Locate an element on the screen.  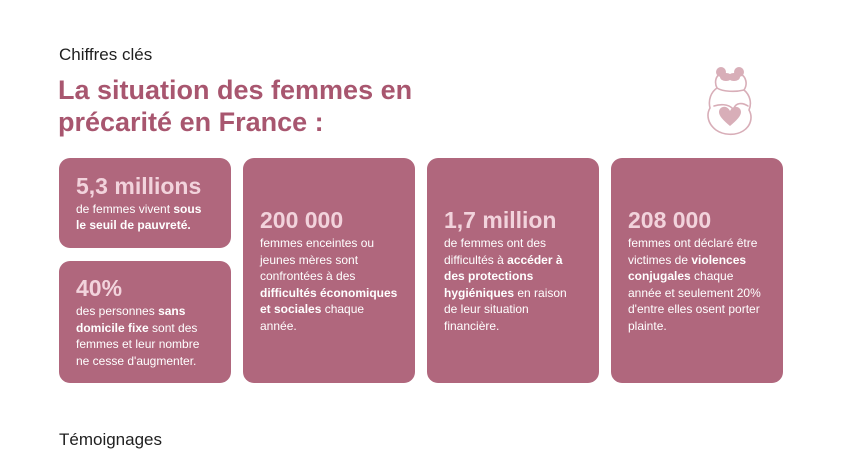
stat-highlight: sous le seuil de pauvreté. is located at coordinates (139, 217).